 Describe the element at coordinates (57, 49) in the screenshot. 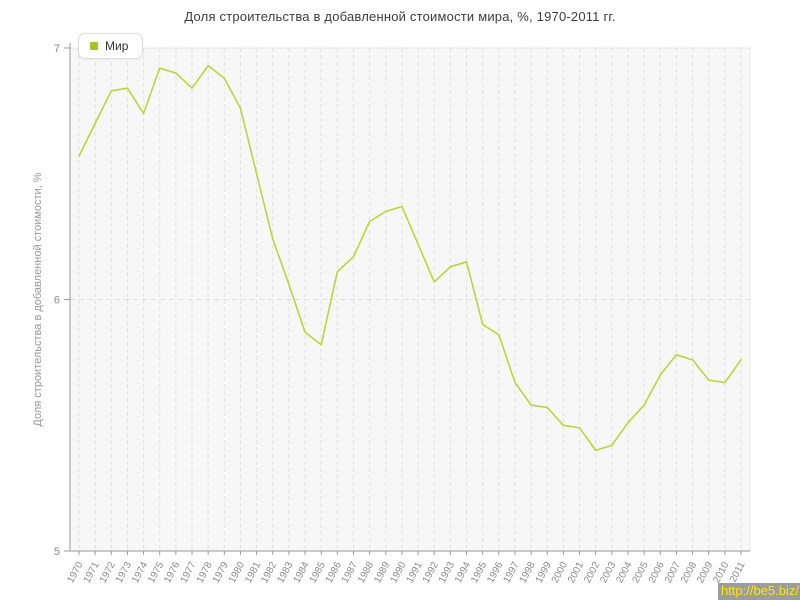

I see `y-tick-label: 7` at that location.